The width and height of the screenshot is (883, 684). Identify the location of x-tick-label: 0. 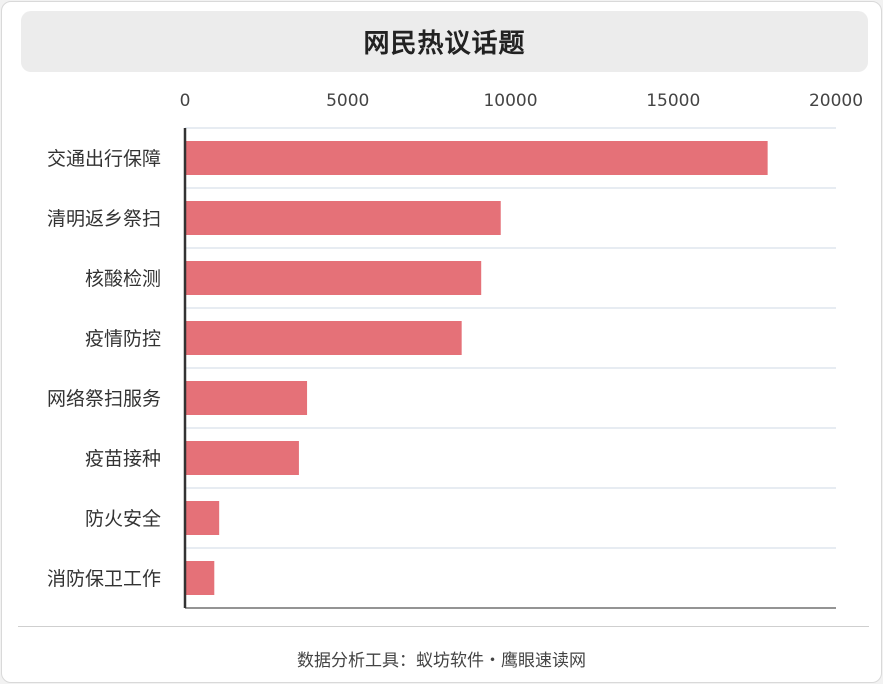
(185, 101).